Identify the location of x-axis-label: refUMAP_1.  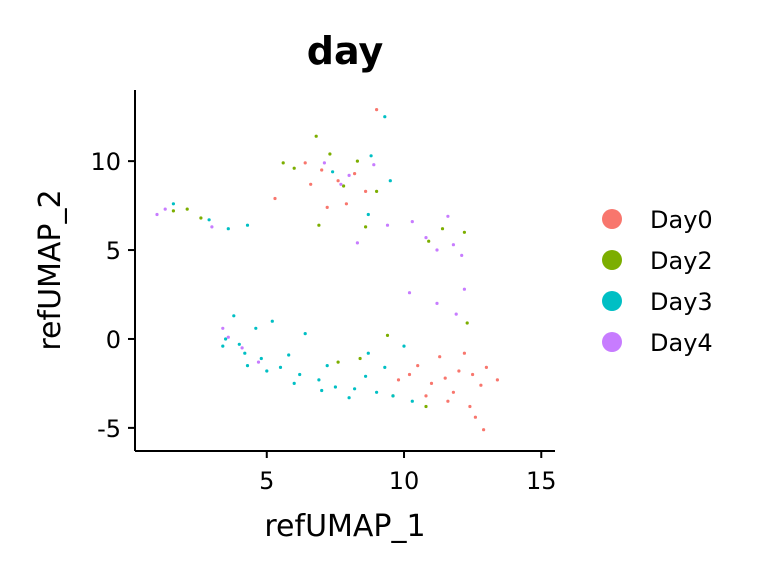
(344, 526).